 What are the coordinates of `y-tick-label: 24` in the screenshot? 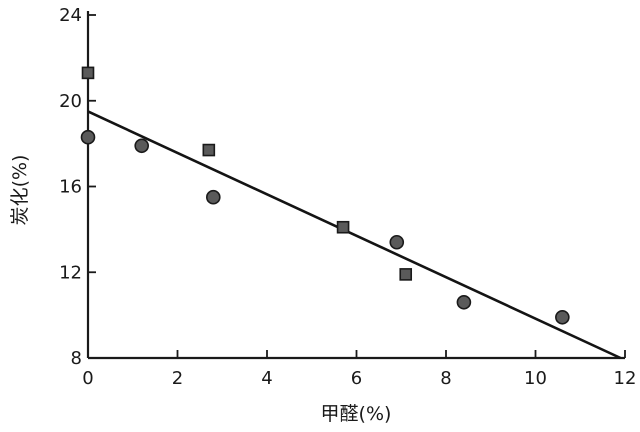 It's located at (70, 15).